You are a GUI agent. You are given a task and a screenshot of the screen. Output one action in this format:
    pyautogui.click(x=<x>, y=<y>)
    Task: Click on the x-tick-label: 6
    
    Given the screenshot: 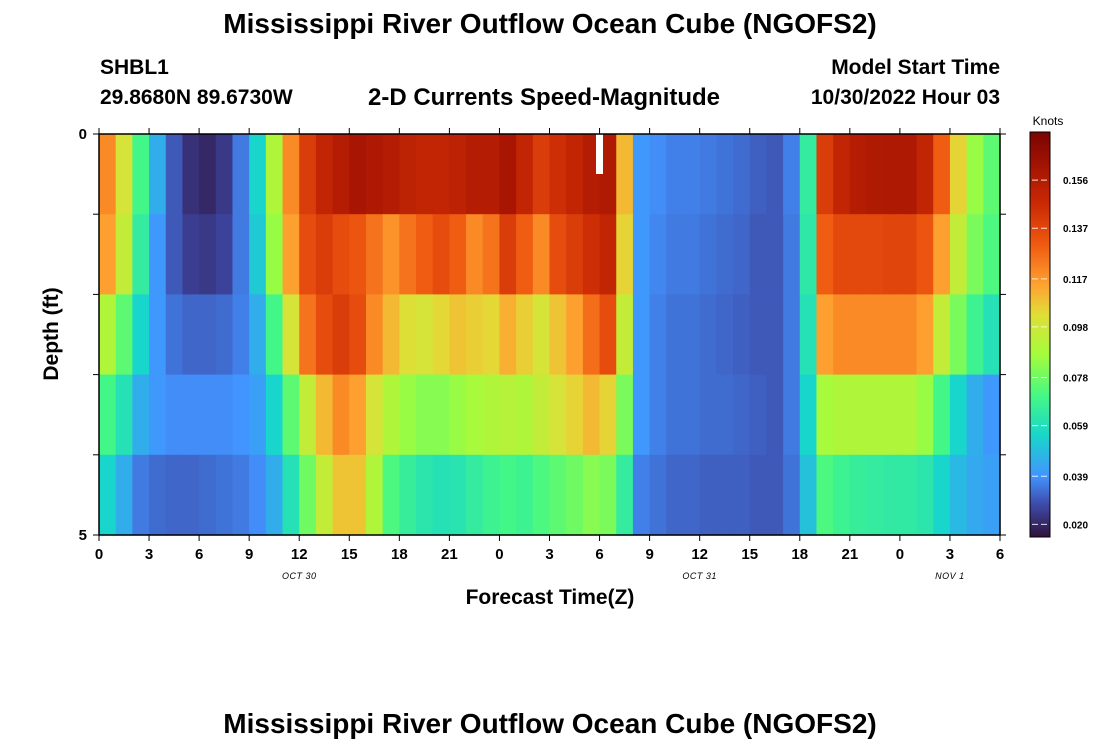 What is the action you would take?
    pyautogui.click(x=599, y=554)
    